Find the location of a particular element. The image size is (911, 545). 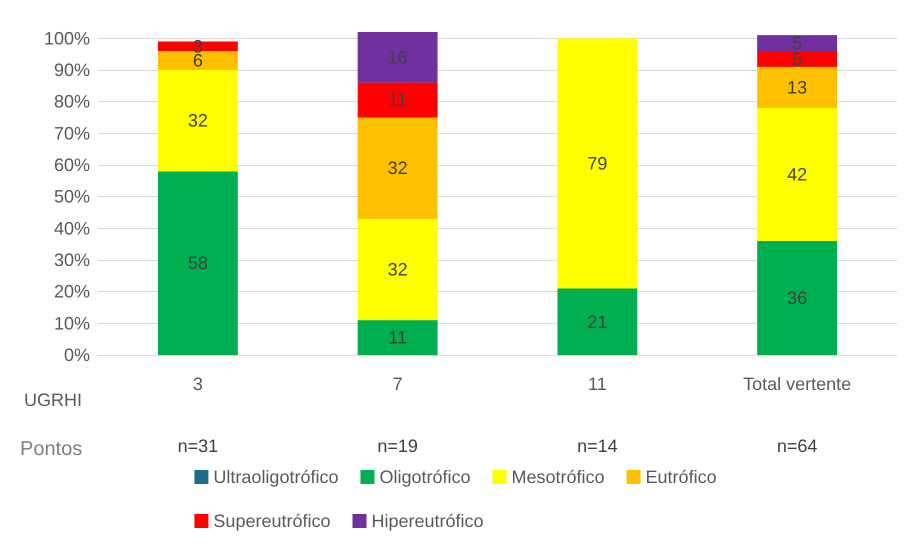

y-tick-label: 100% is located at coordinates (67, 38).